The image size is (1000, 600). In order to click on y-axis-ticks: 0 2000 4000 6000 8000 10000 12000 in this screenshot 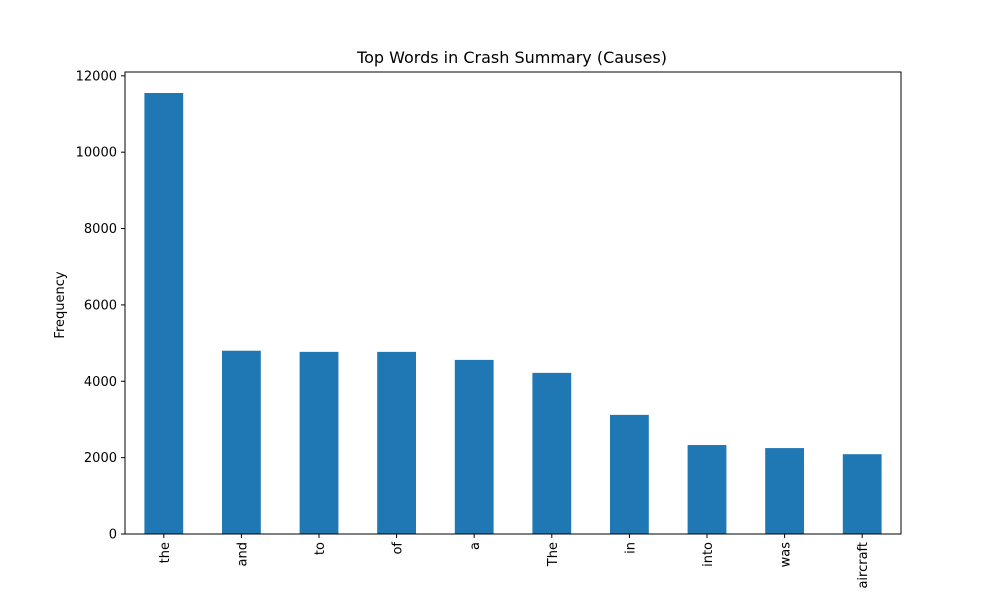, I will do `click(100, 306)`.